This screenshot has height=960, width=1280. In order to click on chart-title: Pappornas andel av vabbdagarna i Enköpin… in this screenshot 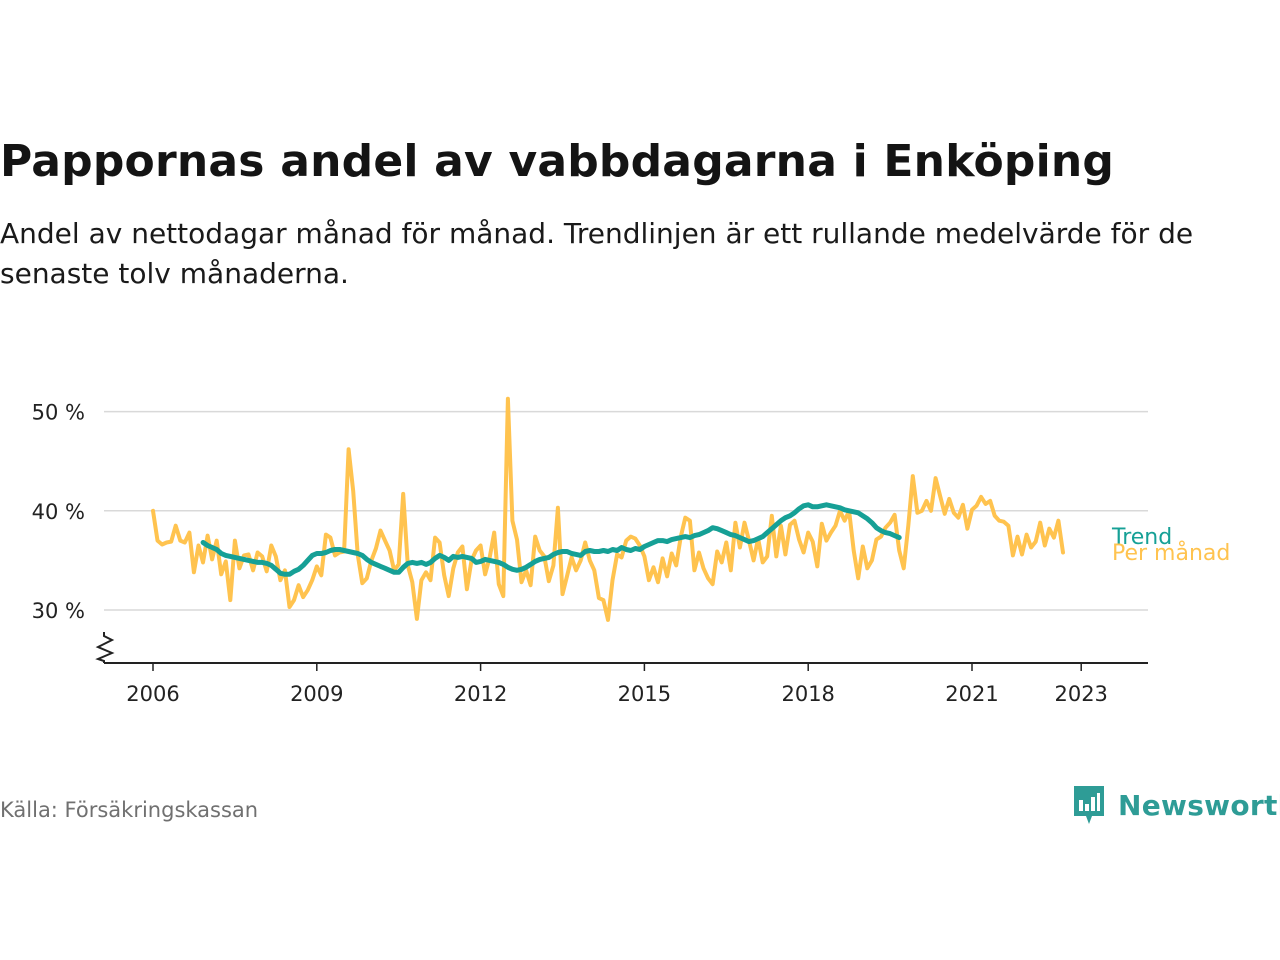, I will do `click(557, 161)`.